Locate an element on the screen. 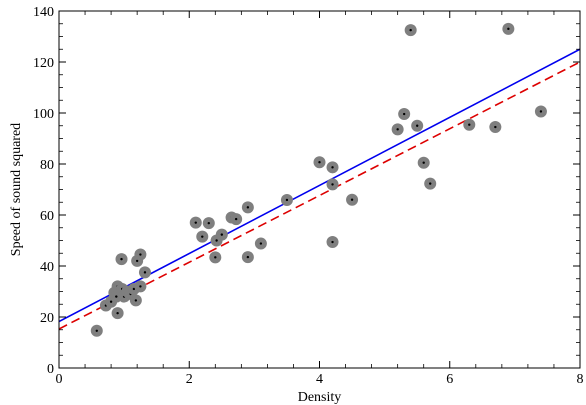  y-tick-label: 80 is located at coordinates (47, 165).